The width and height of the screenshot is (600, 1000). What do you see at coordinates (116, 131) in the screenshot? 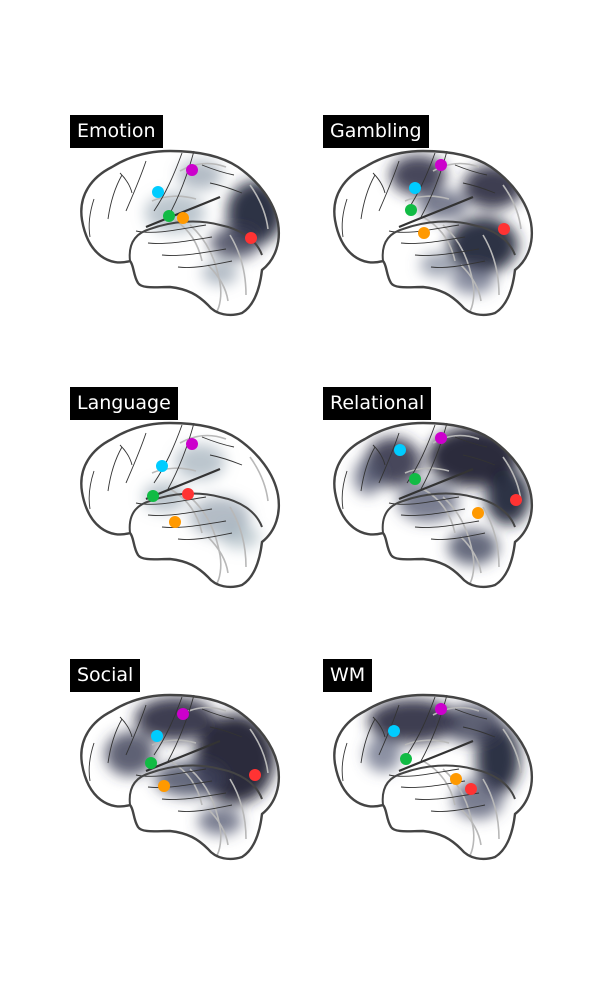
I see `panel-title-emotion: Emotion` at bounding box center [116, 131].